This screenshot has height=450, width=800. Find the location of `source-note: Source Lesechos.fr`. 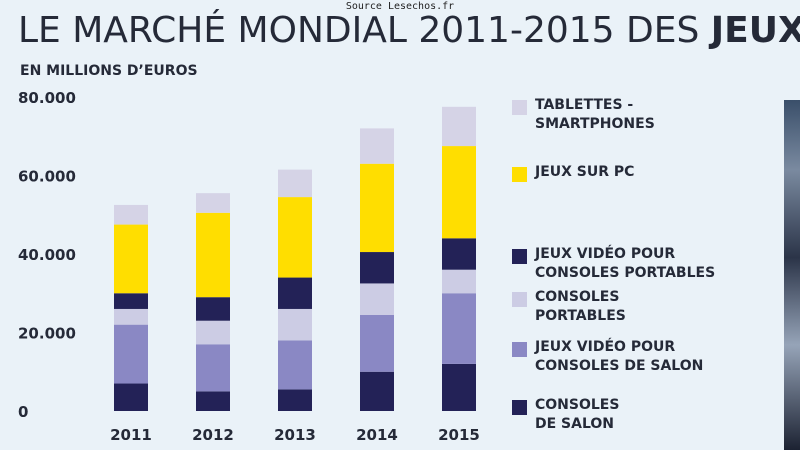

source-note: Source Lesechos.fr is located at coordinates (400, 6).